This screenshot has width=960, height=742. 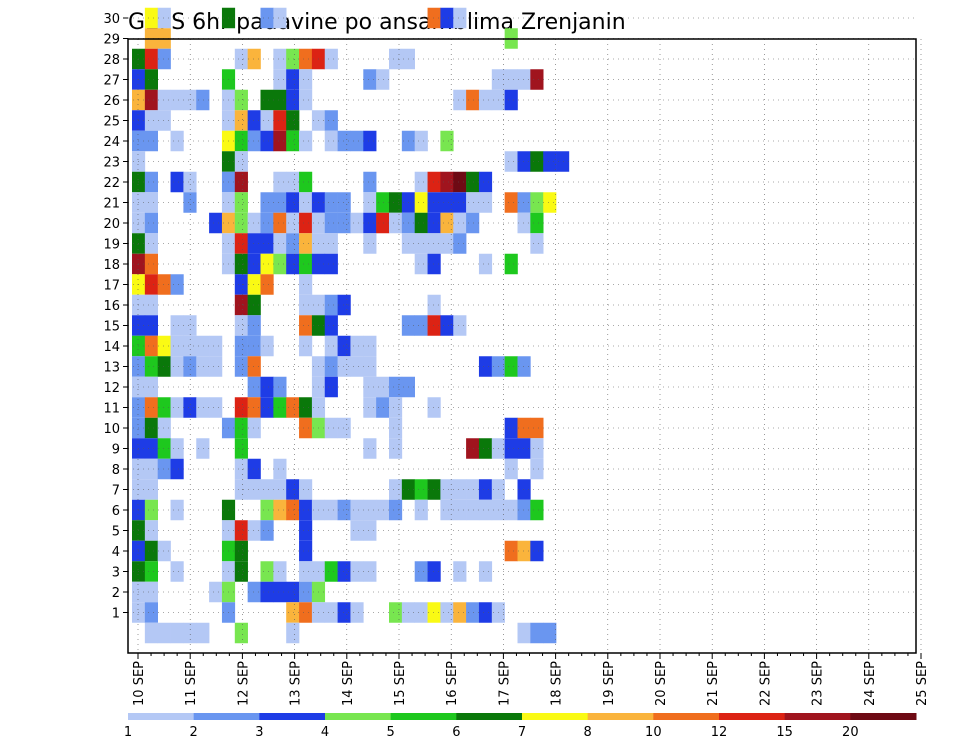 What do you see at coordinates (588, 732) in the screenshot?
I see `legend-label: 8` at bounding box center [588, 732].